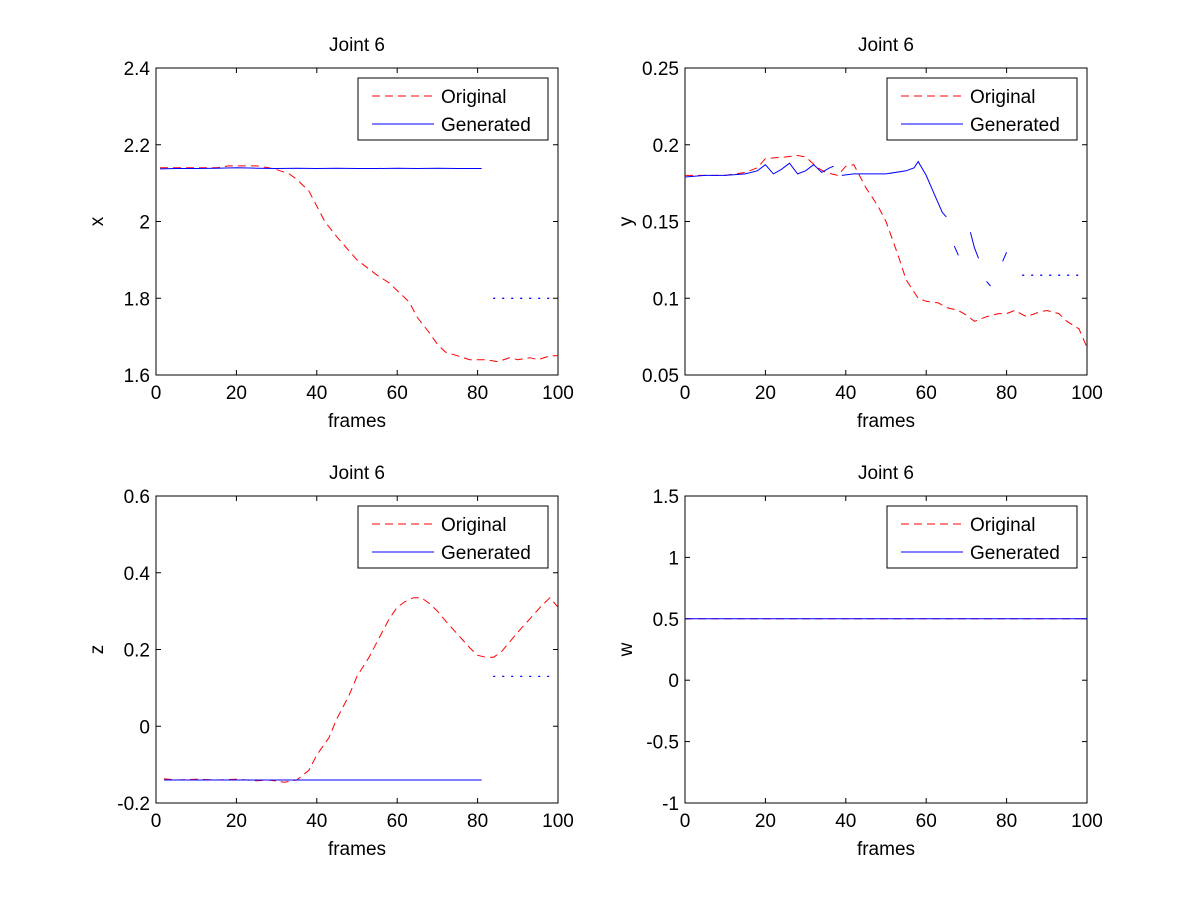  What do you see at coordinates (666, 299) in the screenshot?
I see `y-tick-label: 0.1` at bounding box center [666, 299].